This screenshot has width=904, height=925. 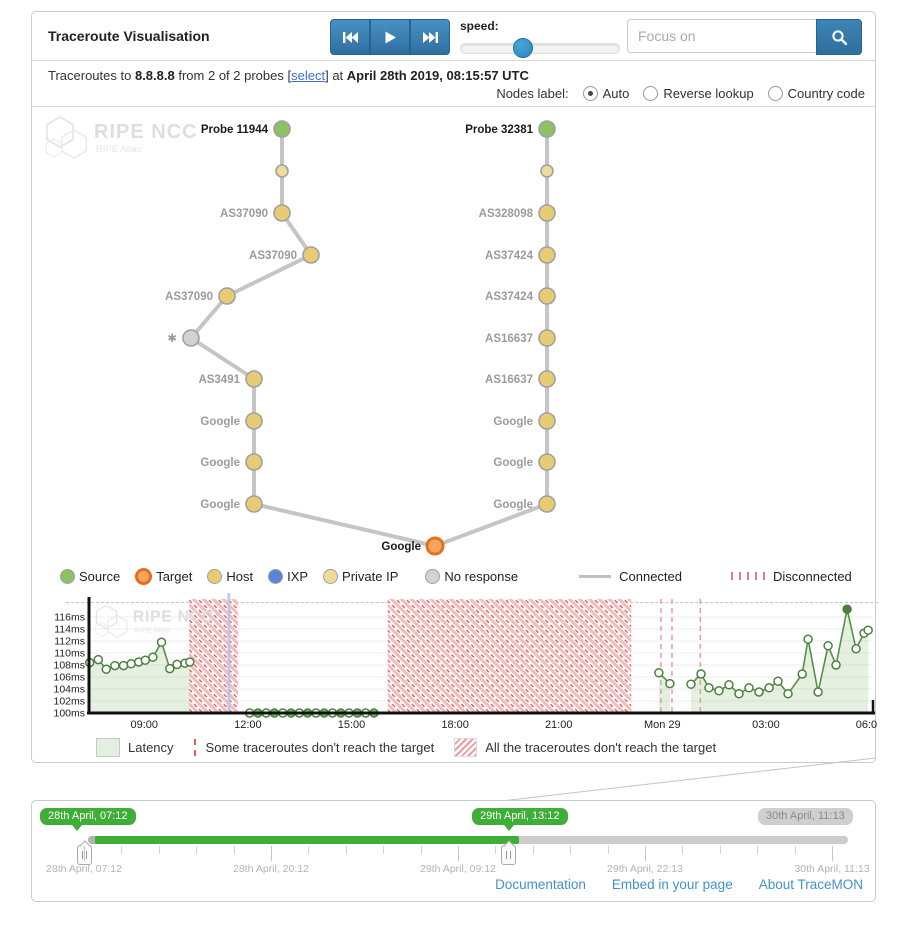 I want to click on legend-target: Target, so click(x=163, y=576).